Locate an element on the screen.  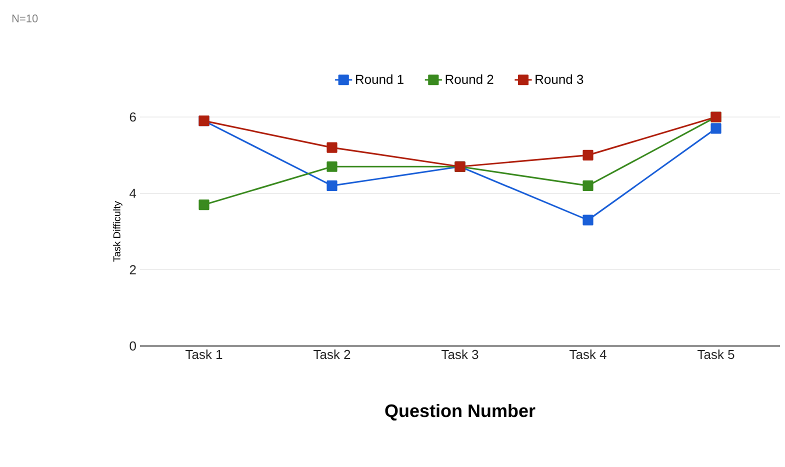
x-tick-label: Task 1 is located at coordinates (204, 355).